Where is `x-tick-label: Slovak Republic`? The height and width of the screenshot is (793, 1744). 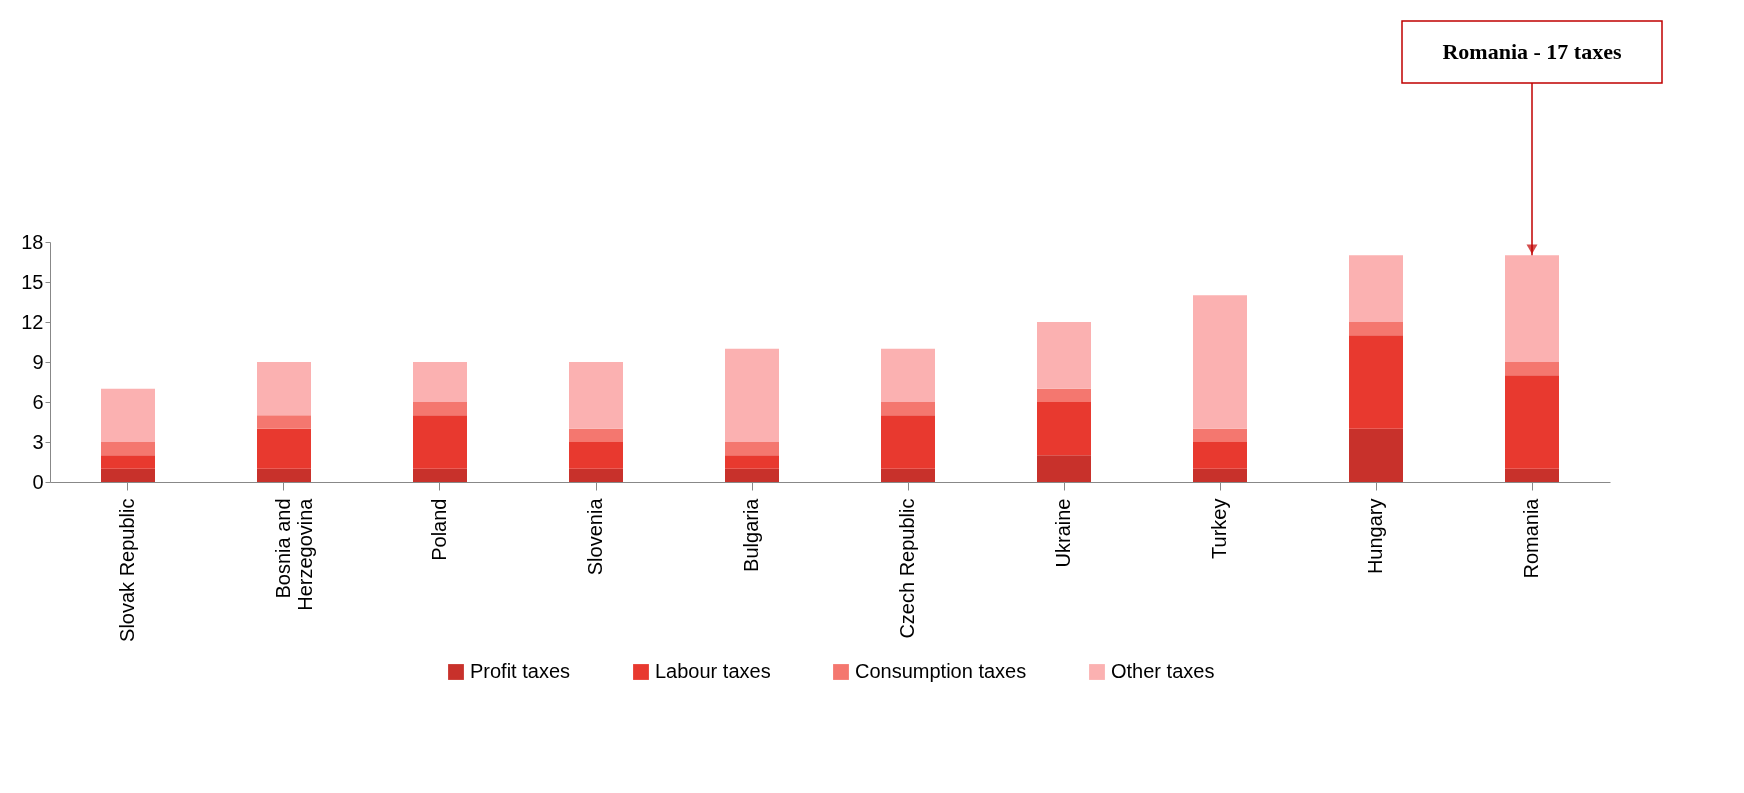 x-tick-label: Slovak Republic is located at coordinates (127, 570).